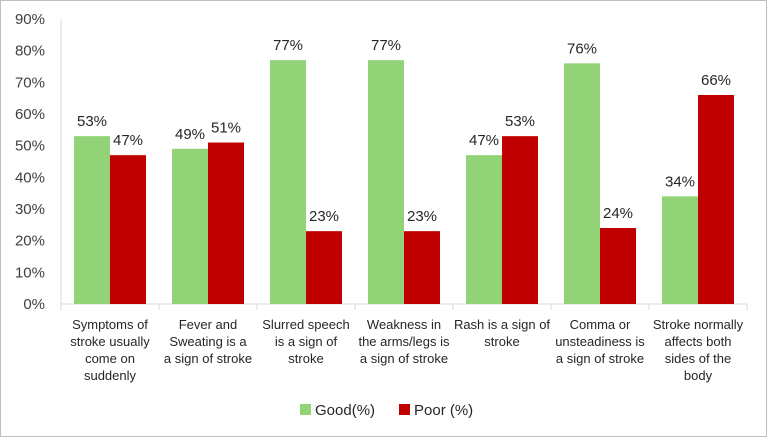  I want to click on legend-swatch-poor, so click(404, 409).